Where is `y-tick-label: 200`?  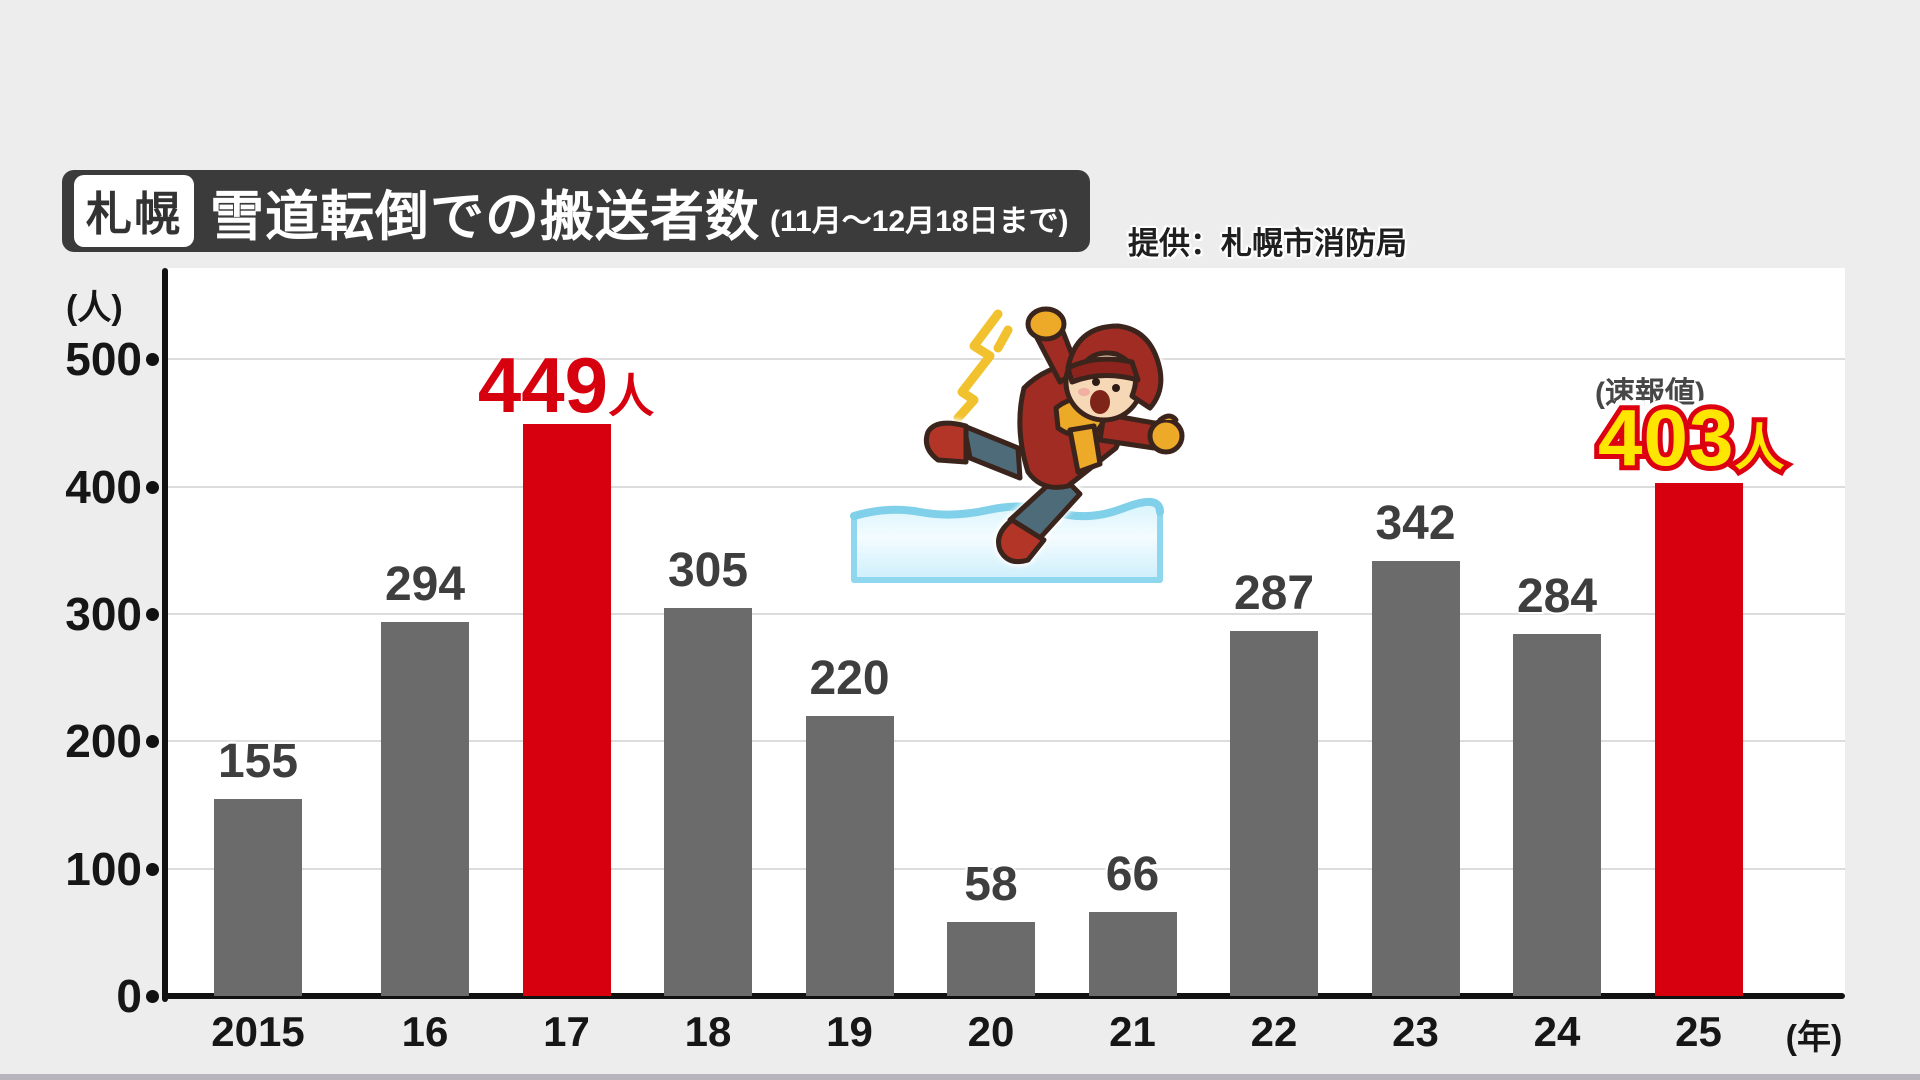 y-tick-label: 200 is located at coordinates (103, 741).